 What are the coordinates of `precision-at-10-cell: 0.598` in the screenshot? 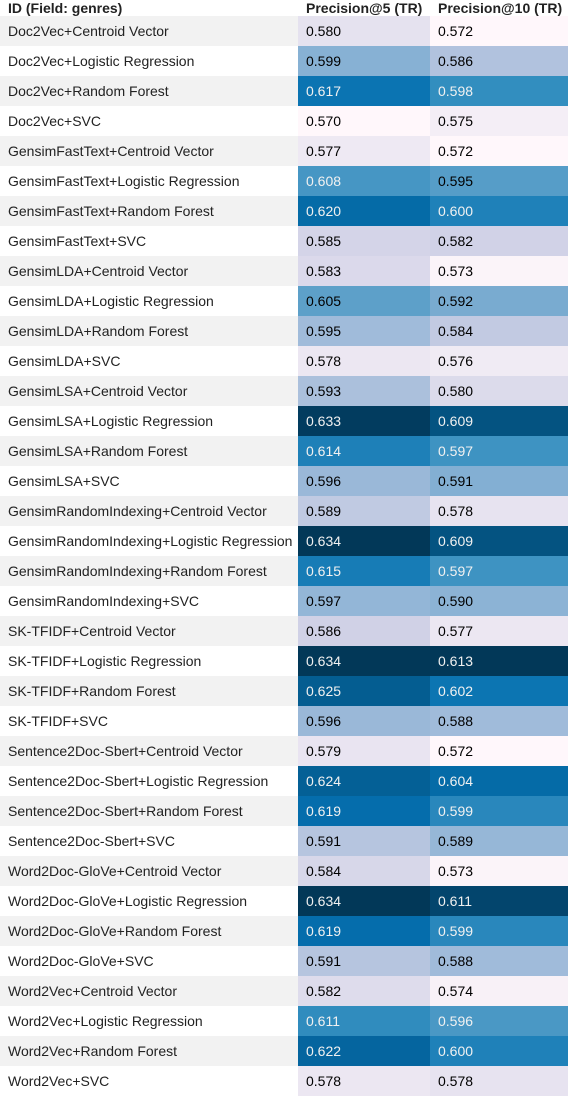 It's located at (499, 91).